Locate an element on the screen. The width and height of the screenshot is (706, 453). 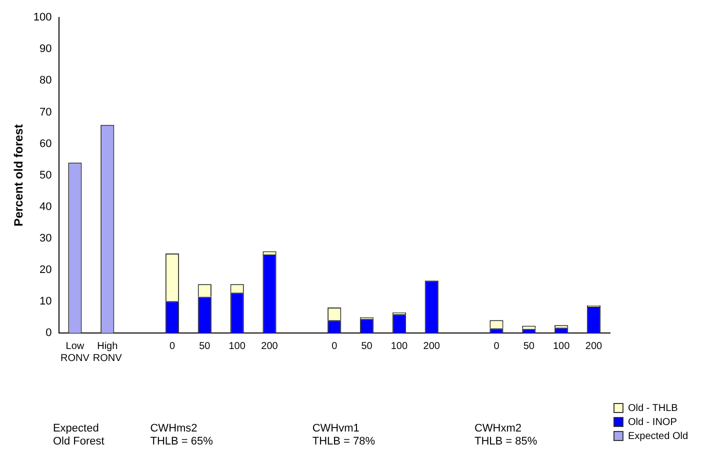
y-tick-label: 50 is located at coordinates (46, 175).